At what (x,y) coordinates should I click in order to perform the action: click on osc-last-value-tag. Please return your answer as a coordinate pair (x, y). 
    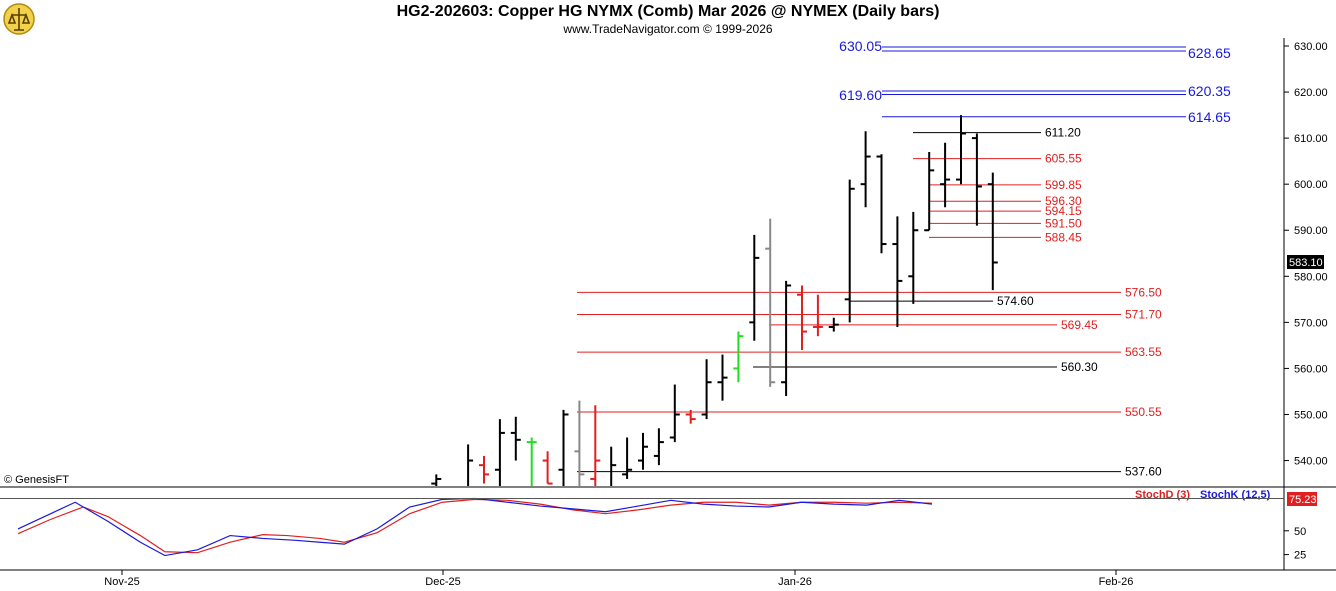
    Looking at the image, I should click on (1302, 499).